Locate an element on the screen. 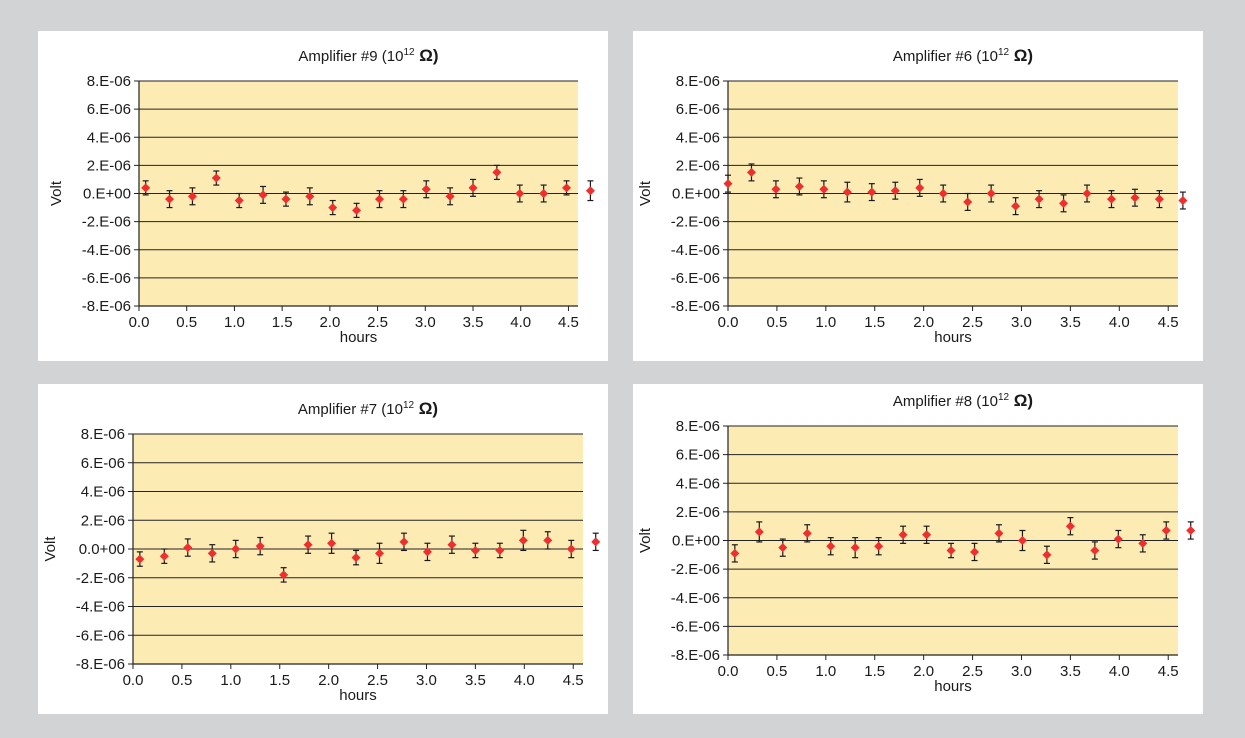 This screenshot has height=738, width=1245. y-tick-label: 8.E-06 is located at coordinates (109, 81).